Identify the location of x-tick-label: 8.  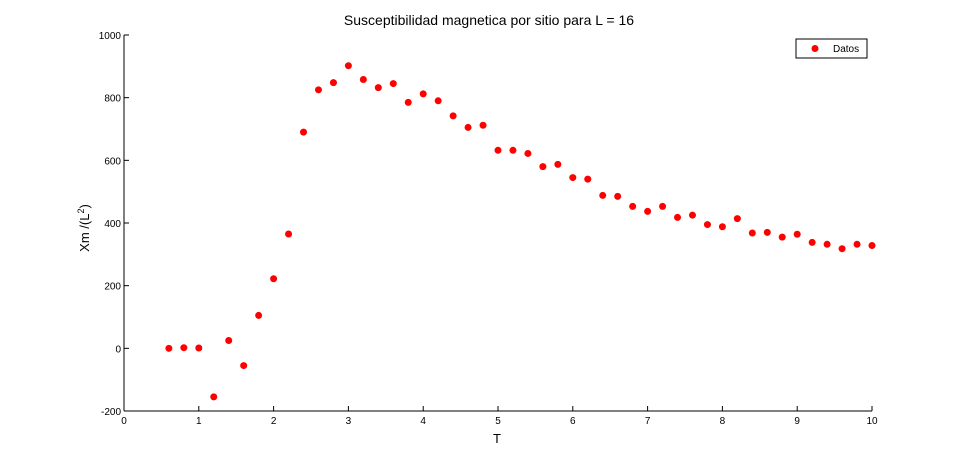
(723, 421).